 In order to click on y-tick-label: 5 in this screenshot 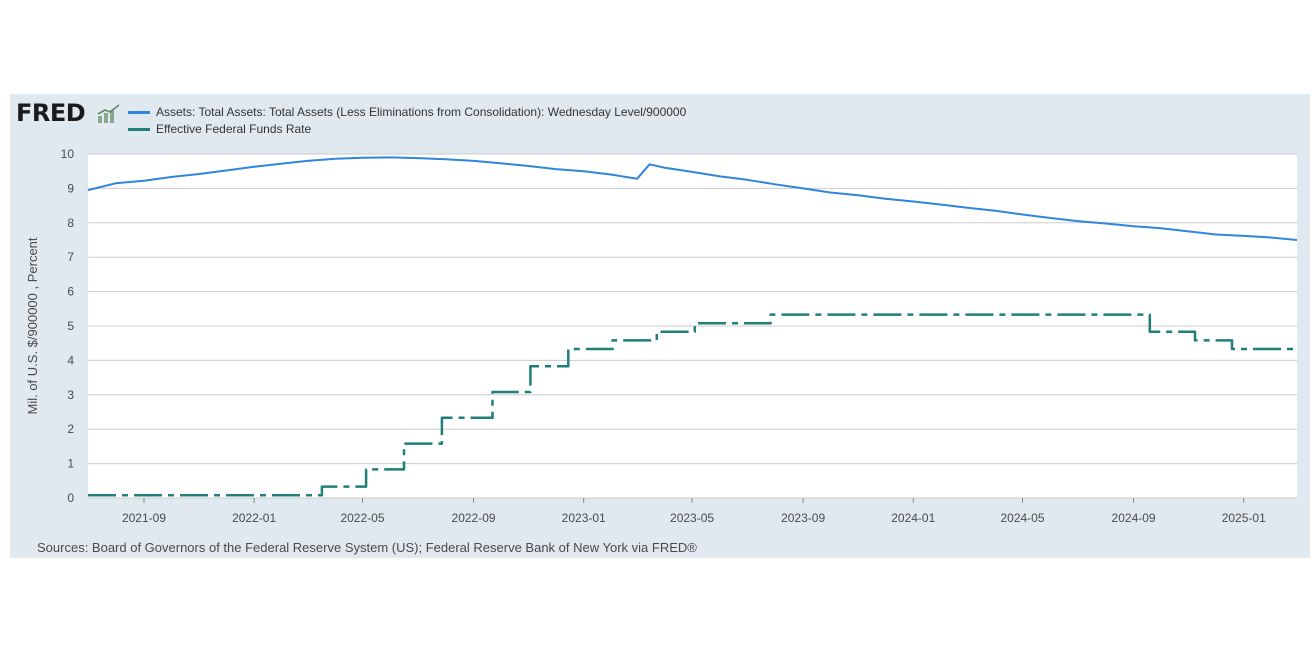, I will do `click(70, 326)`.